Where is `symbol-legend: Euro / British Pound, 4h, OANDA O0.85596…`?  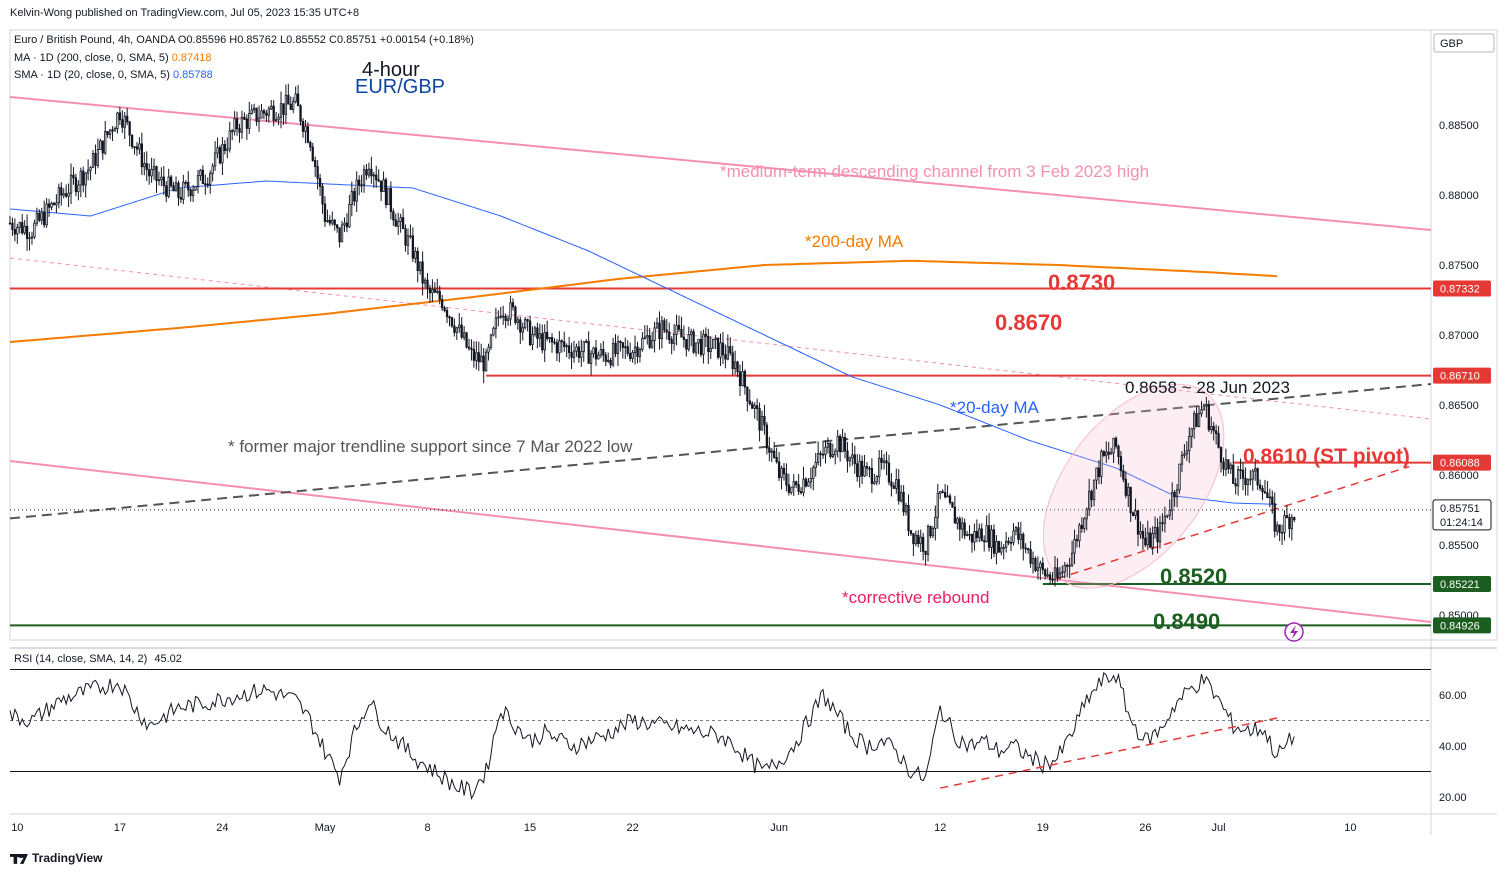
symbol-legend: Euro / British Pound, 4h, OANDA O0.85596… is located at coordinates (244, 40).